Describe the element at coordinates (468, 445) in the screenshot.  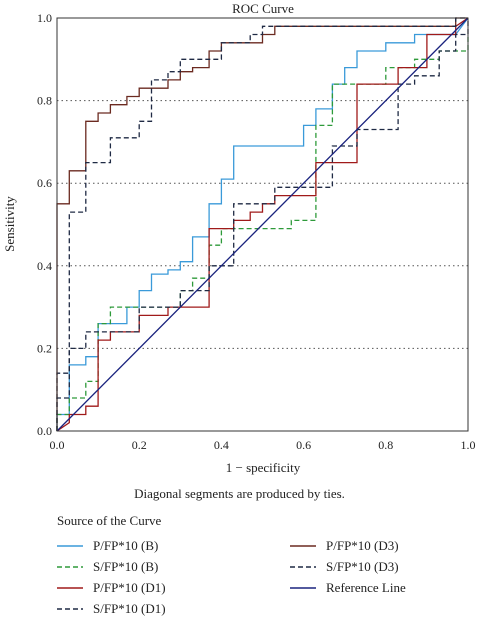
I see `x-tick-label-5: 1.0` at that location.